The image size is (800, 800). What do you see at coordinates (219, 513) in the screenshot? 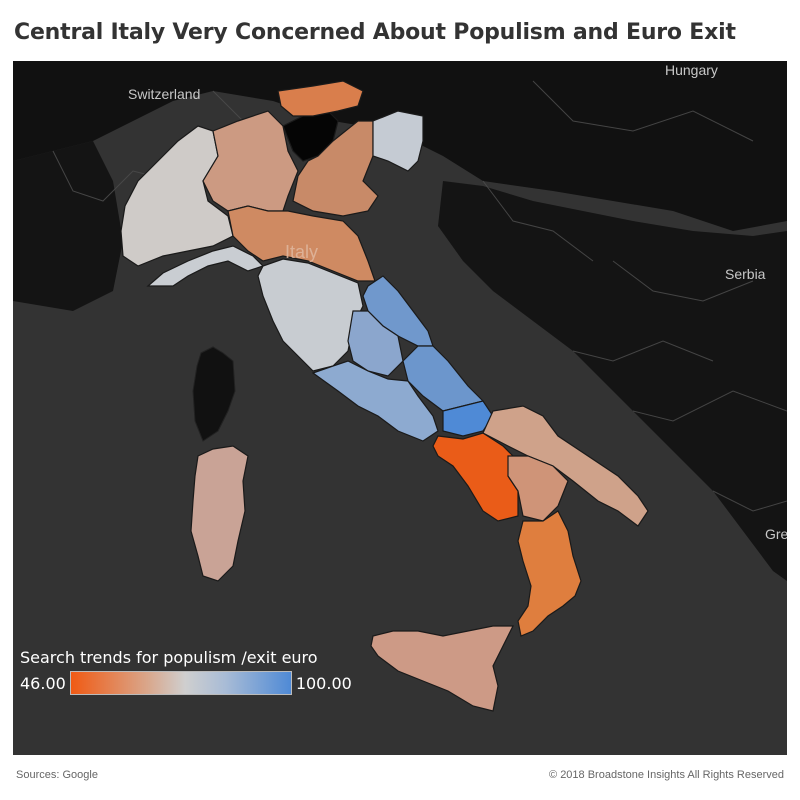
I see `region-sardinia` at bounding box center [219, 513].